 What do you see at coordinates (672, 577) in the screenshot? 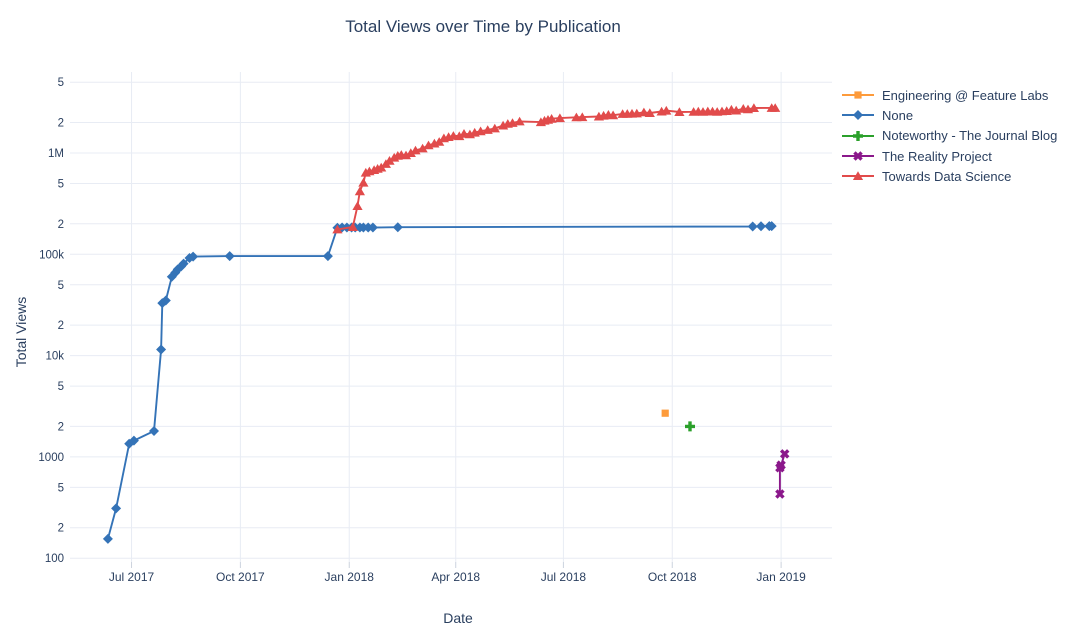
I see `x-tick-label: Oct 2018` at bounding box center [672, 577].